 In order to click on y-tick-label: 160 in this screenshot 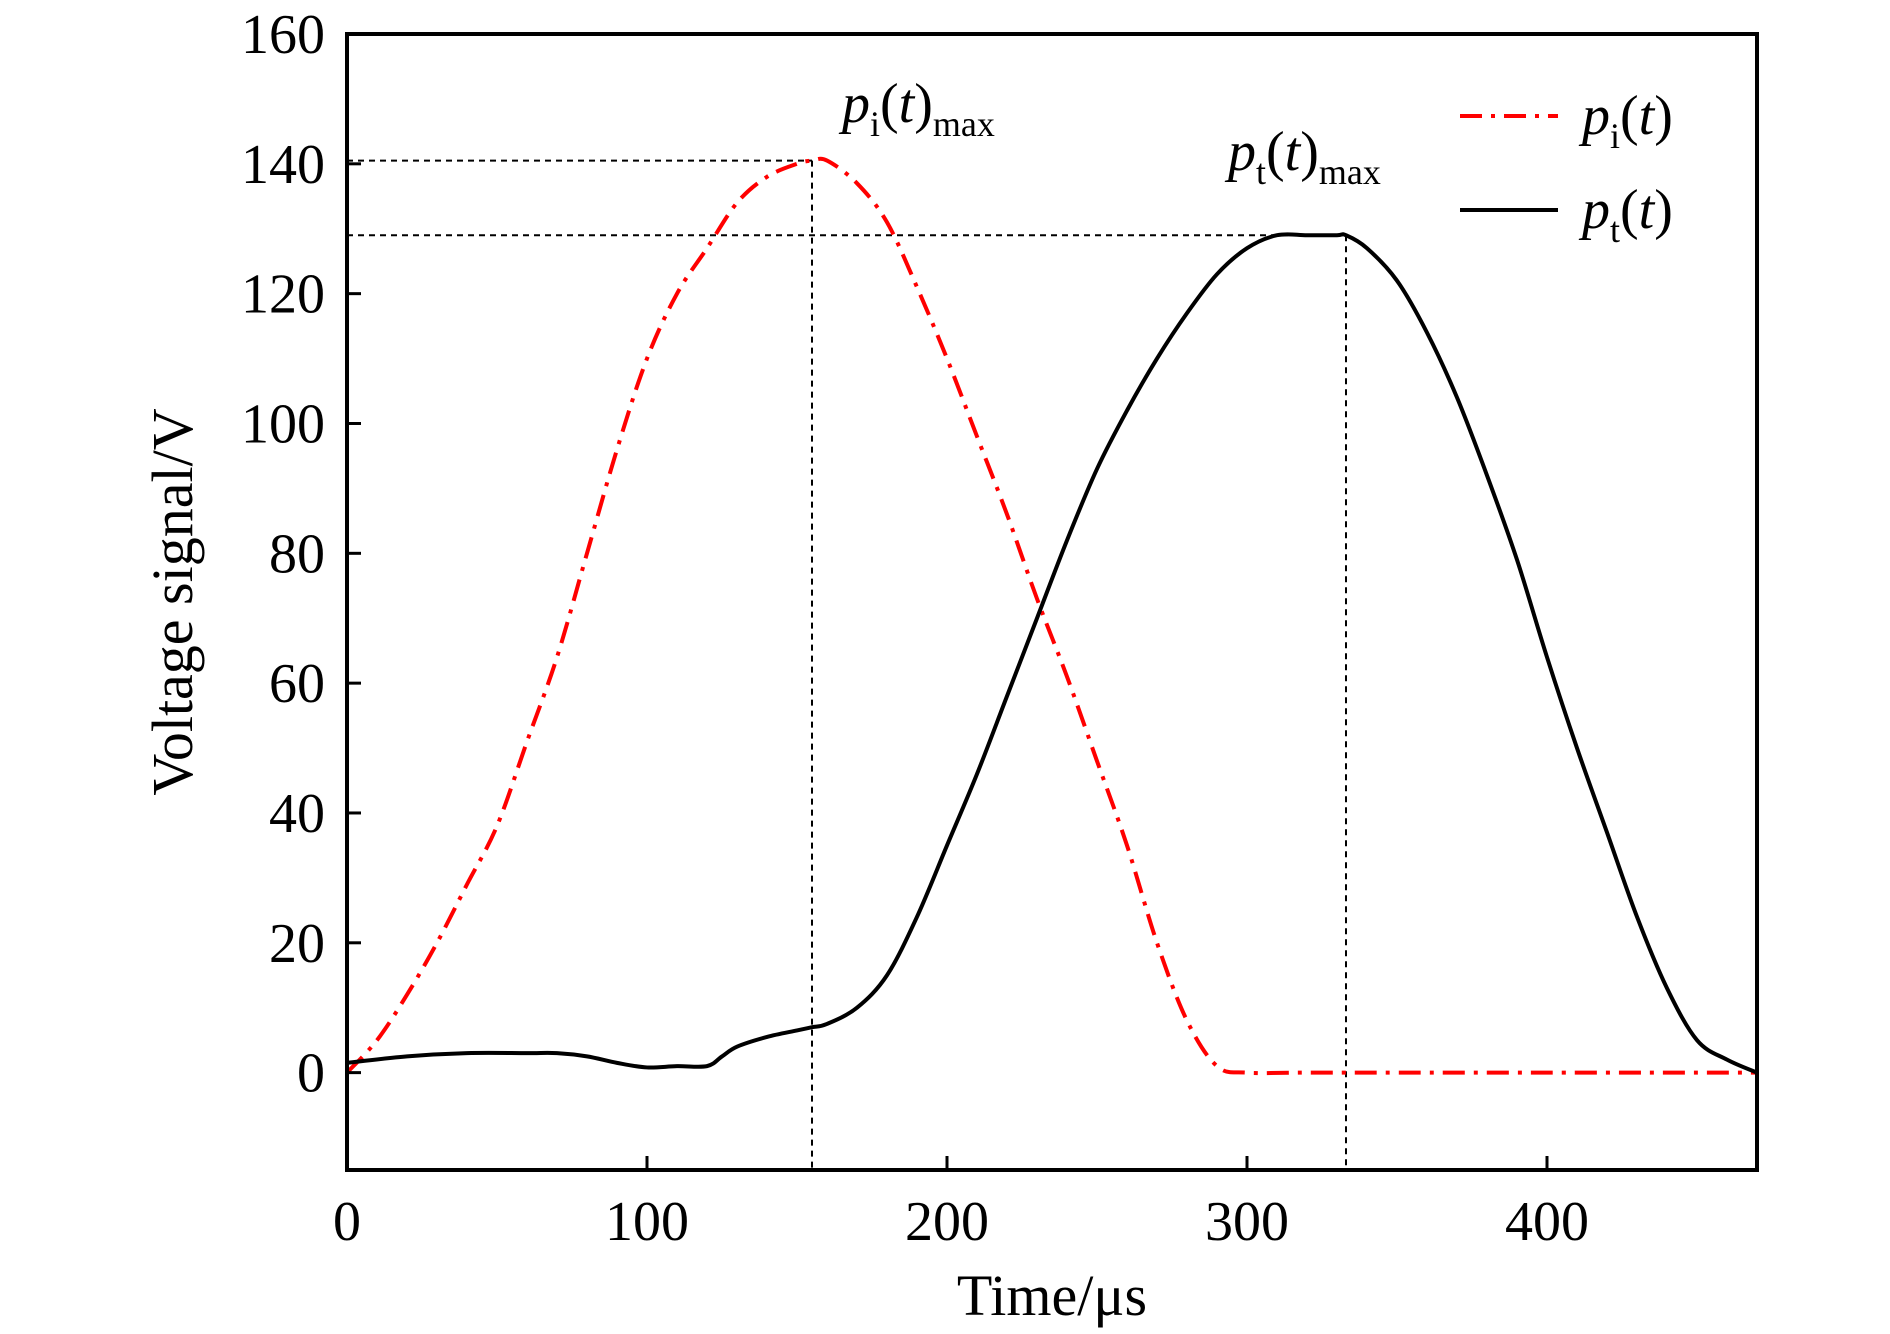, I will do `click(283, 35)`.